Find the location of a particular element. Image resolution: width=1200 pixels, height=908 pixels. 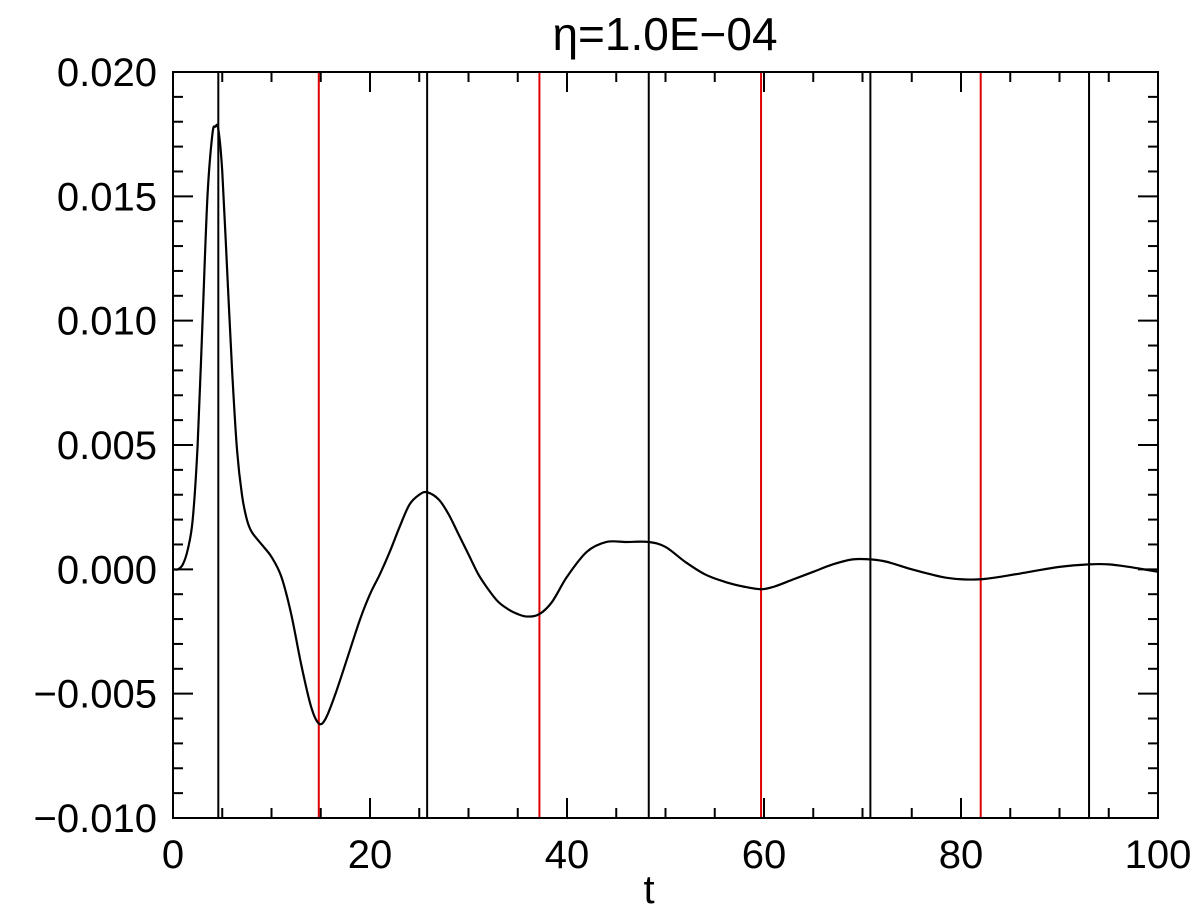

x-tick-label: 20 is located at coordinates (370, 855).